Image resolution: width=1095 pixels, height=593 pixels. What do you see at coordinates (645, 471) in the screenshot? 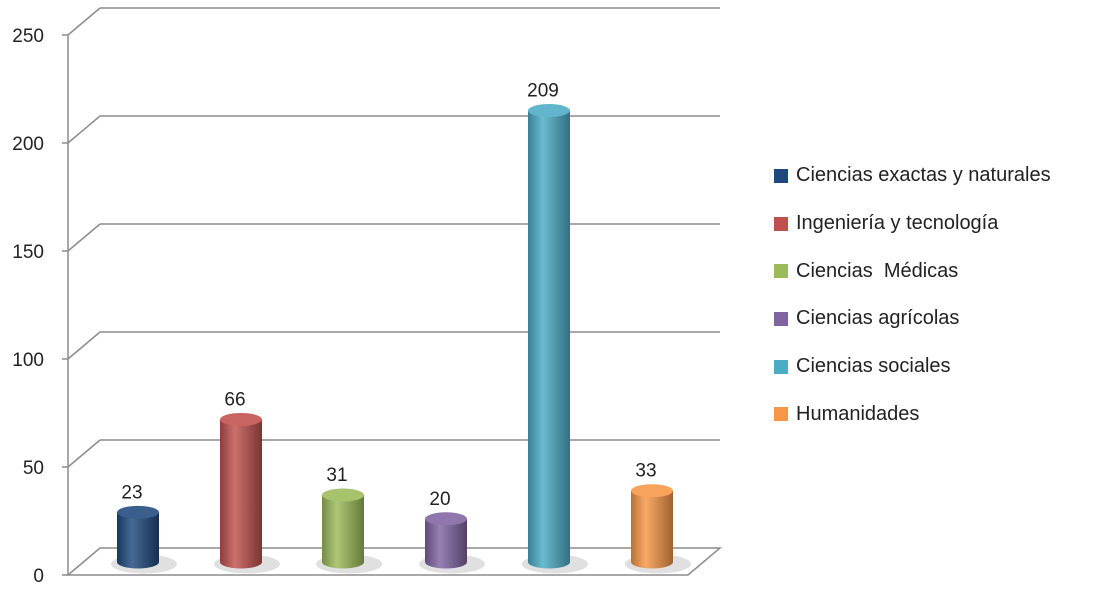
I see `data-label: 33` at bounding box center [645, 471].